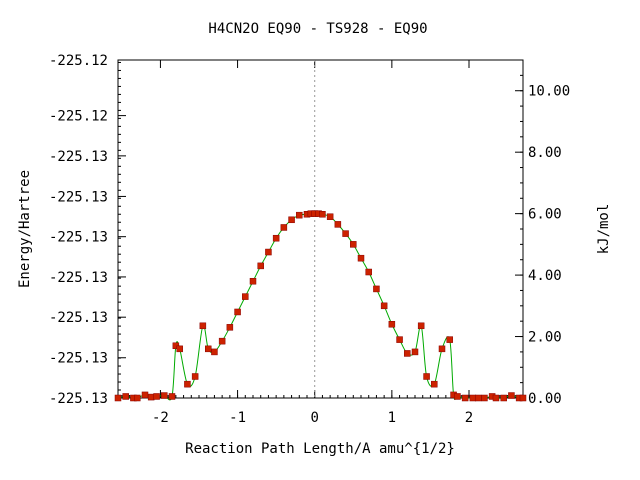 Image resolution: width=640 pixels, height=480 pixels. What do you see at coordinates (545, 338) in the screenshot?
I see `y-right-tick-label: 2.00` at bounding box center [545, 338].